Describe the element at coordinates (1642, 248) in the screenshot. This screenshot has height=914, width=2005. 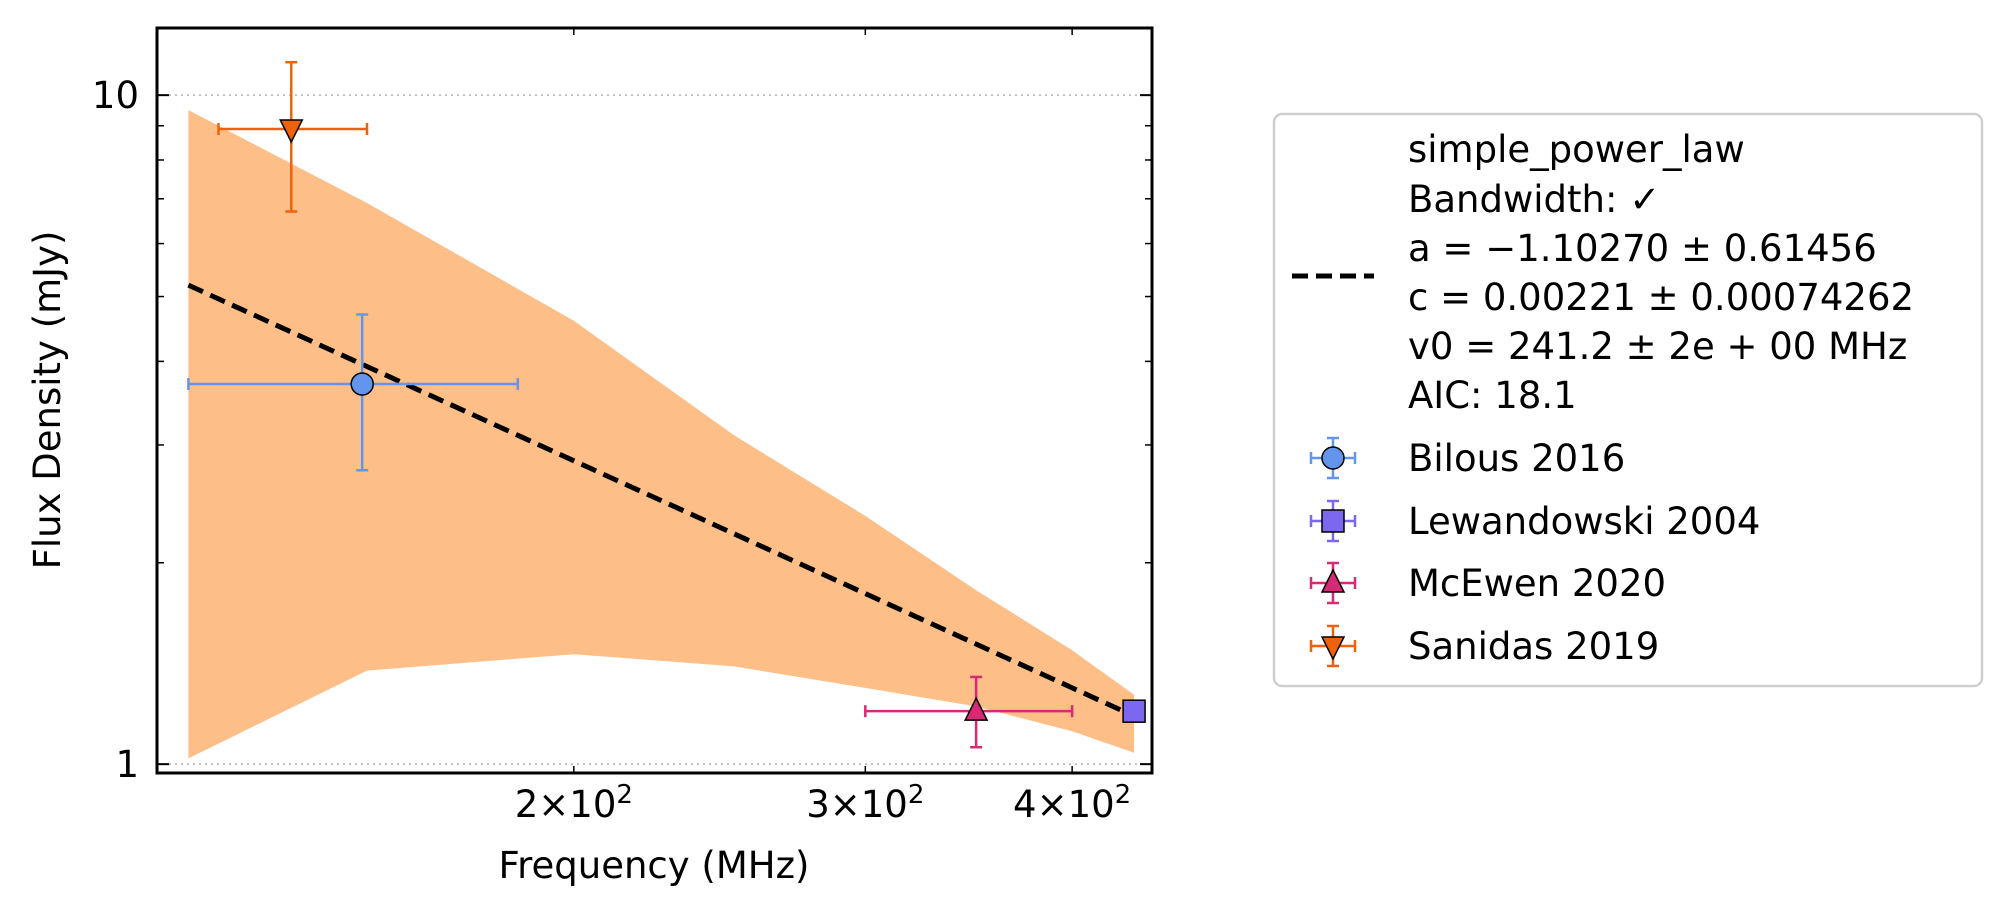
I see `legend-fit-a: a = −1.10270 ± 0.61456` at that location.